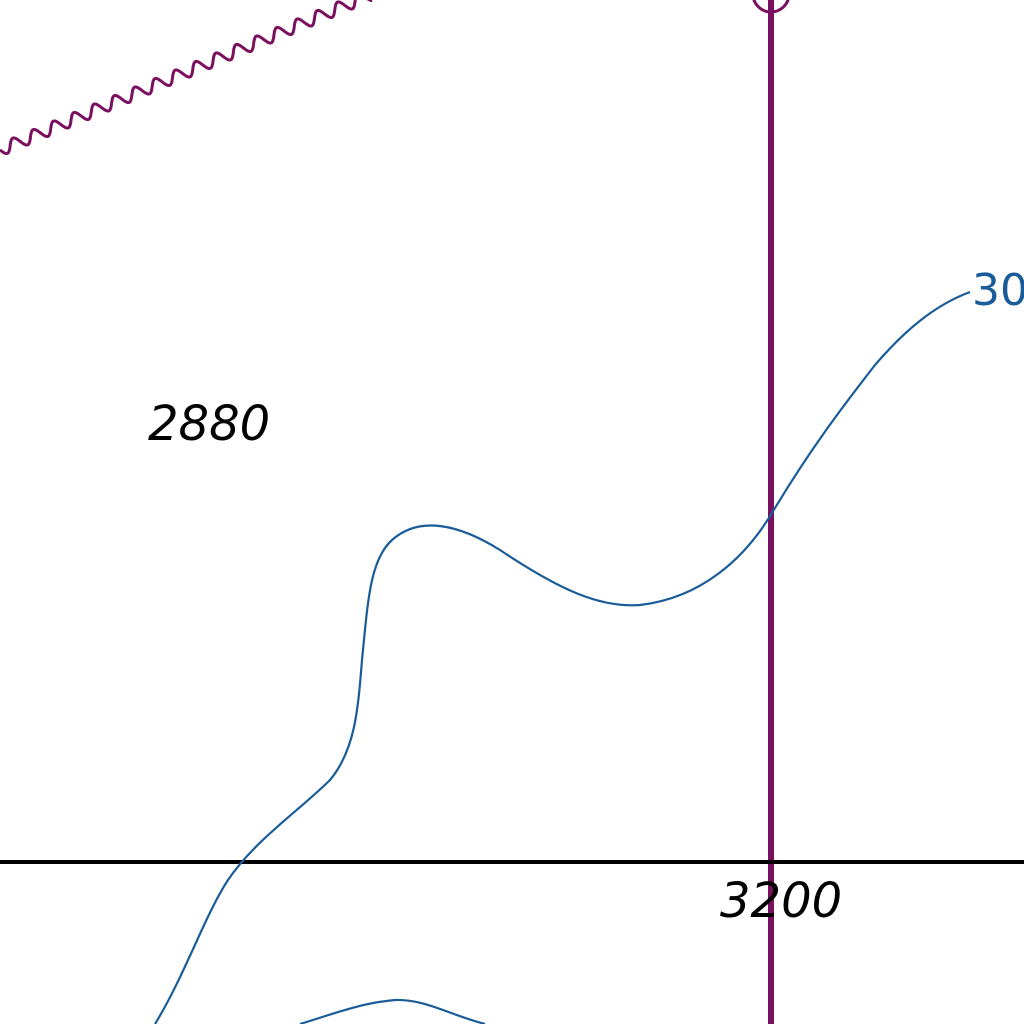 This screenshot has height=1024, width=1024. What do you see at coordinates (186, 77) in the screenshot?
I see `wavy-boundary-line` at bounding box center [186, 77].